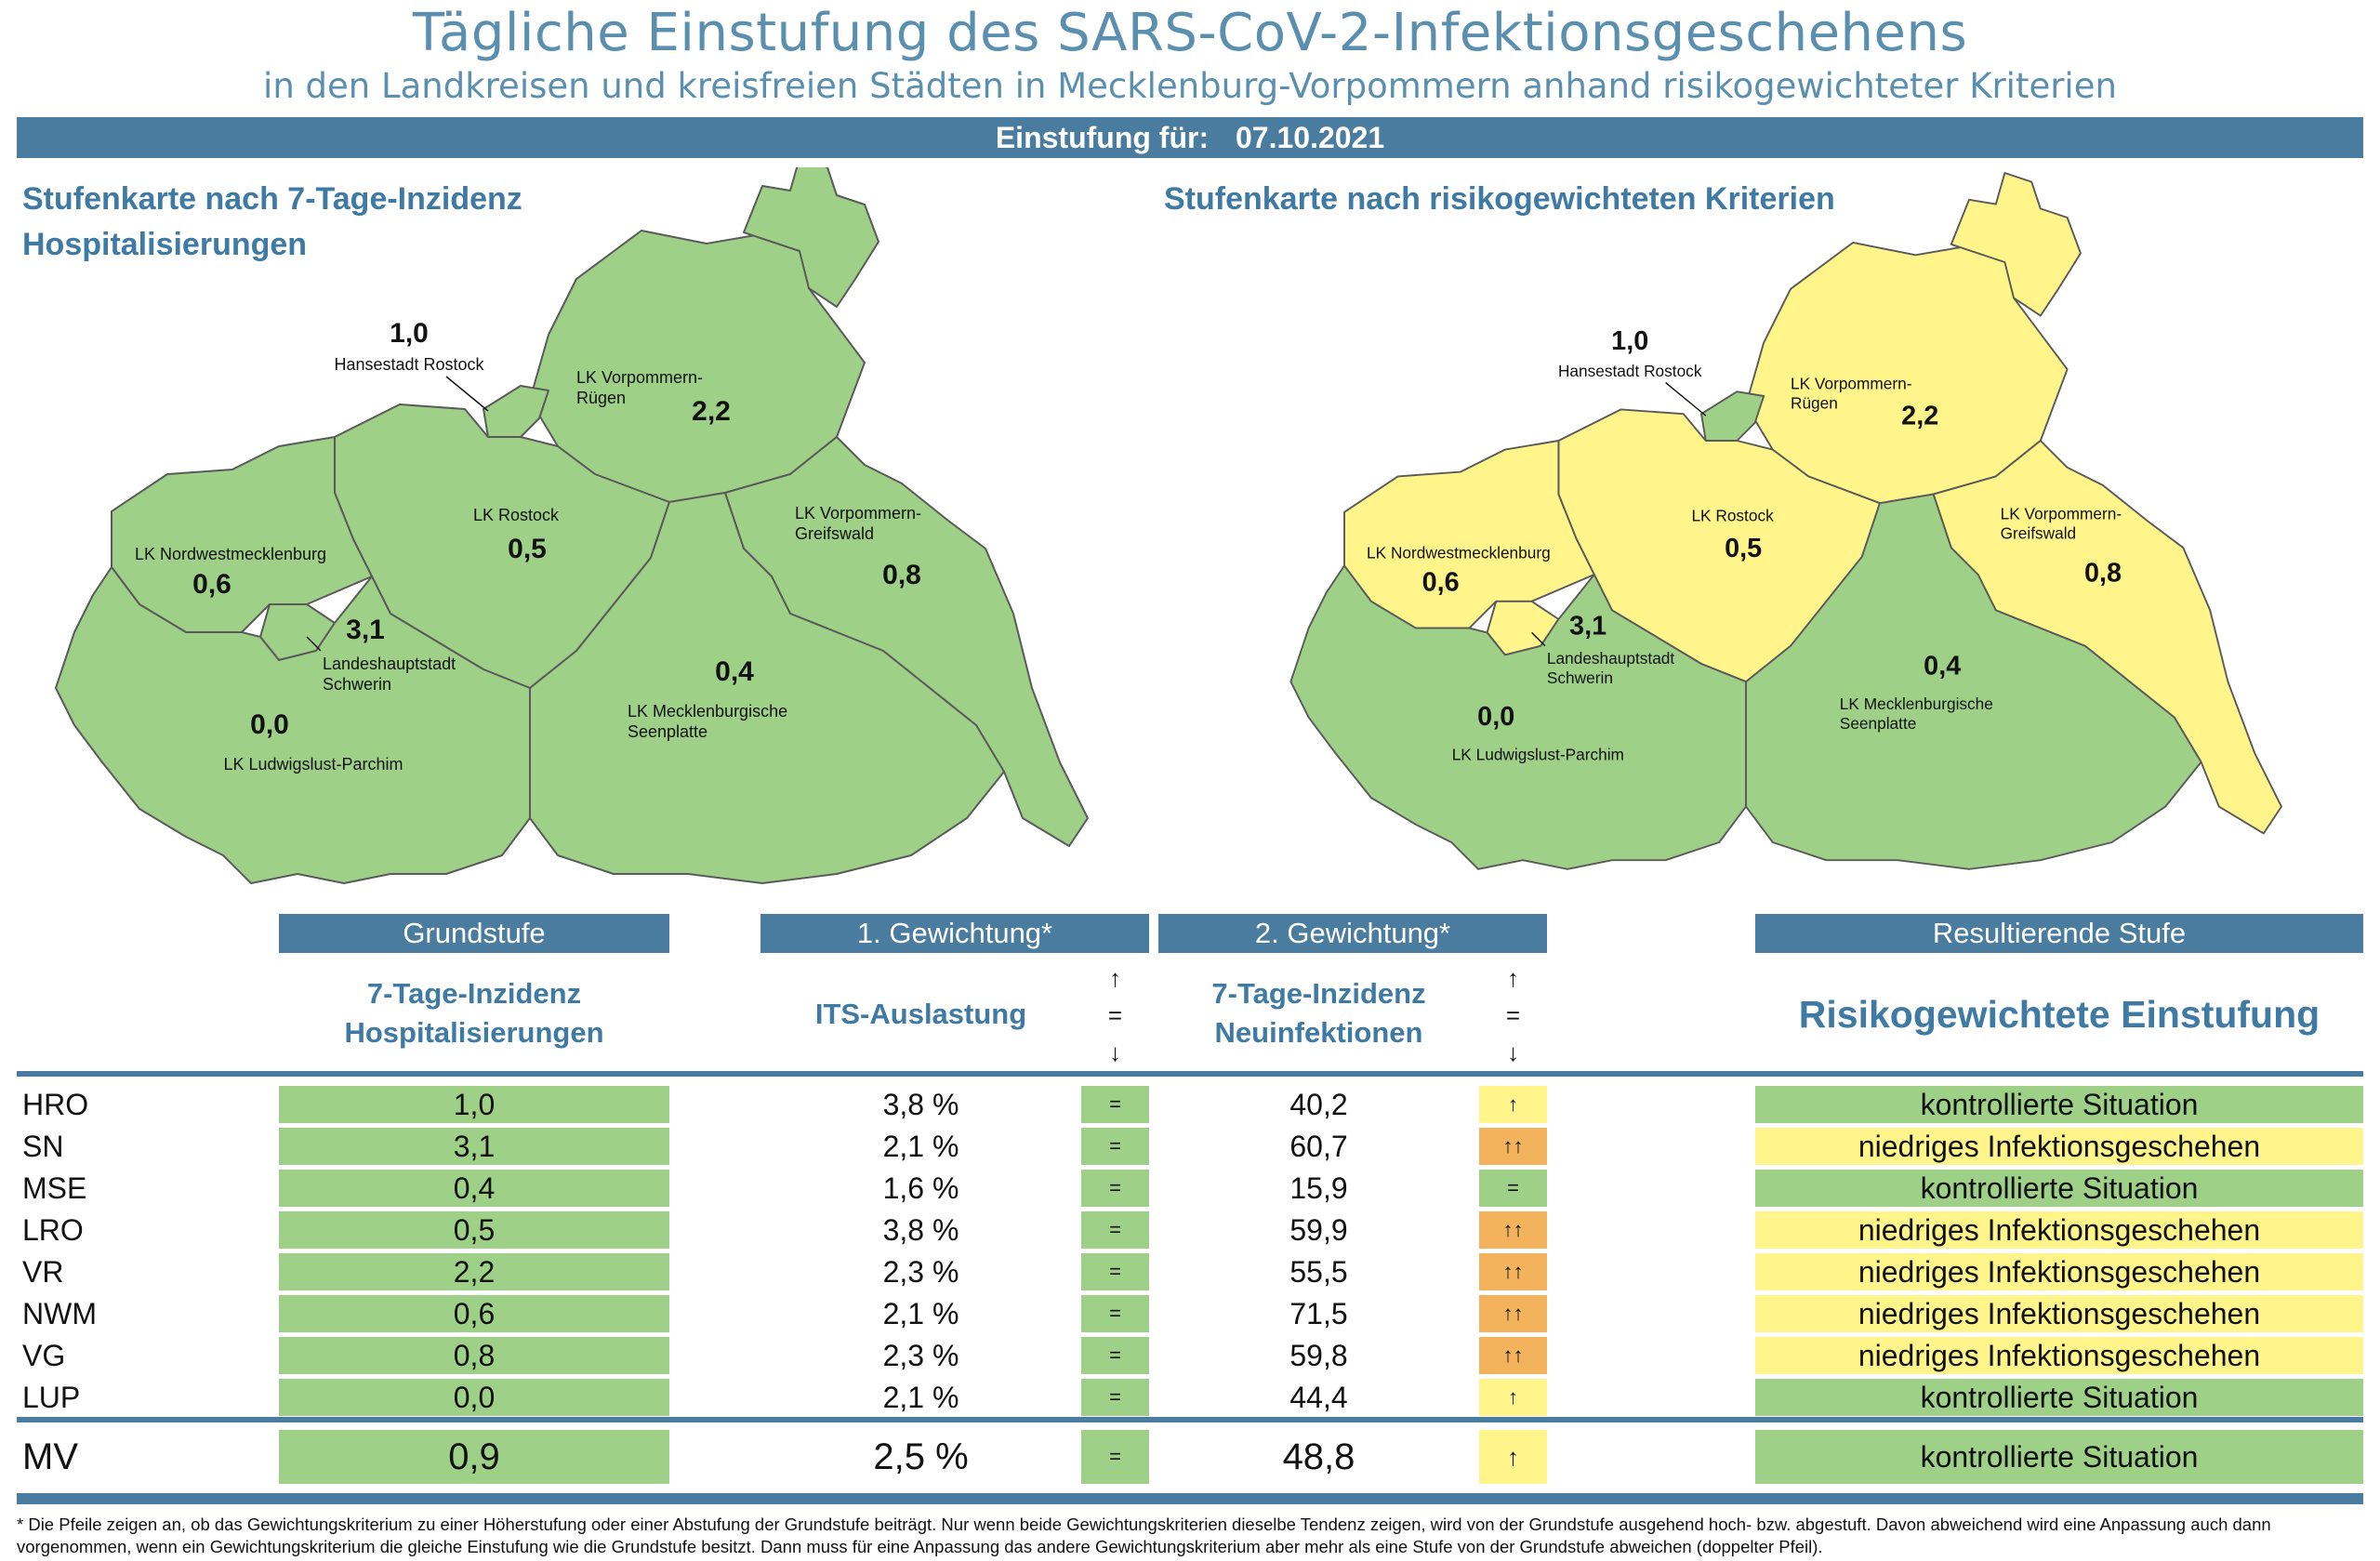  What do you see at coordinates (1518, 717) in the screenshot?
I see `map-right-region-lup` at bounding box center [1518, 717].